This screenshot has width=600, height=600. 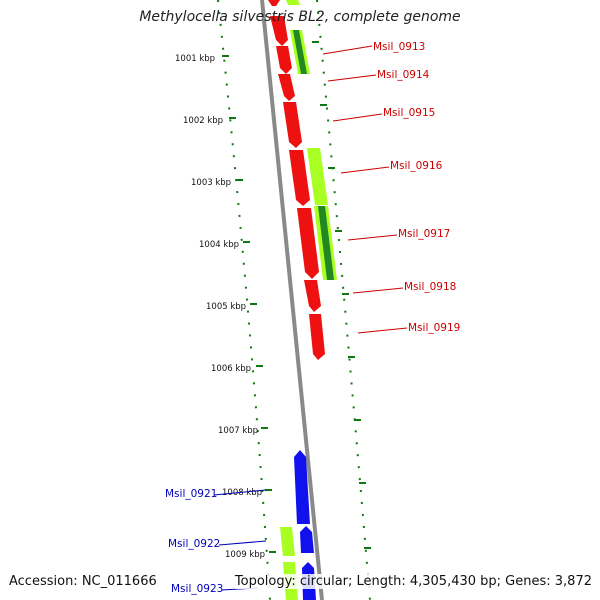 I want to click on tick-marks, so click(x=249, y=304).